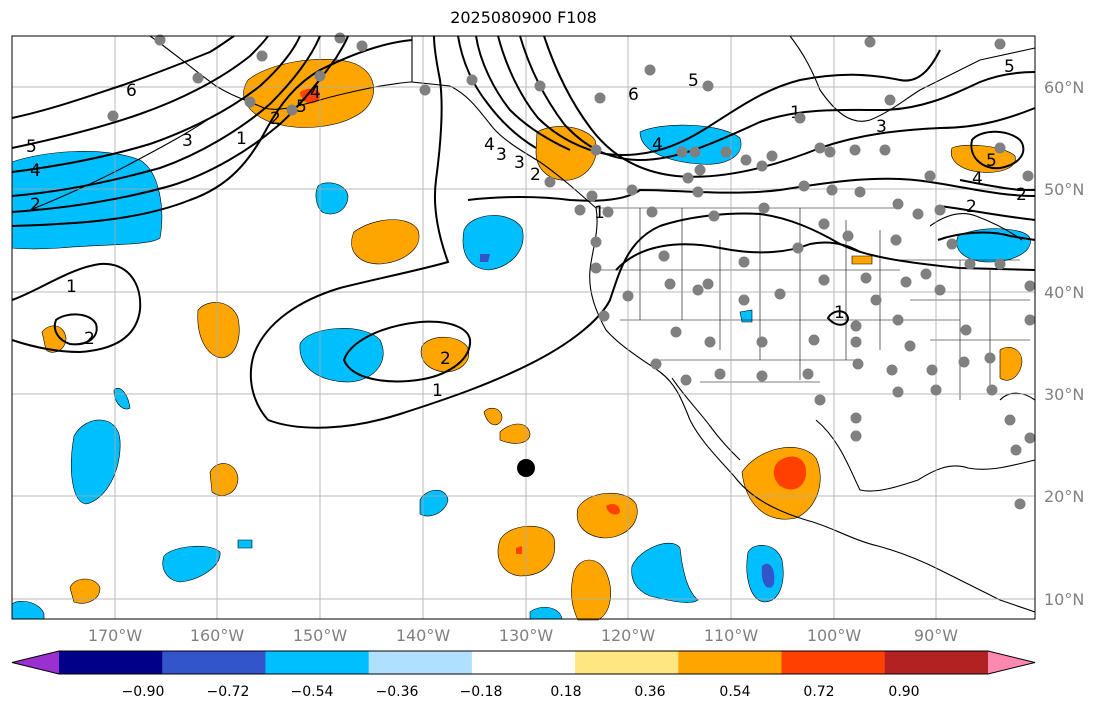 This screenshot has width=1105, height=712. Describe the element at coordinates (719, 96) in the screenshot. I see `contour-5-center-b` at that location.